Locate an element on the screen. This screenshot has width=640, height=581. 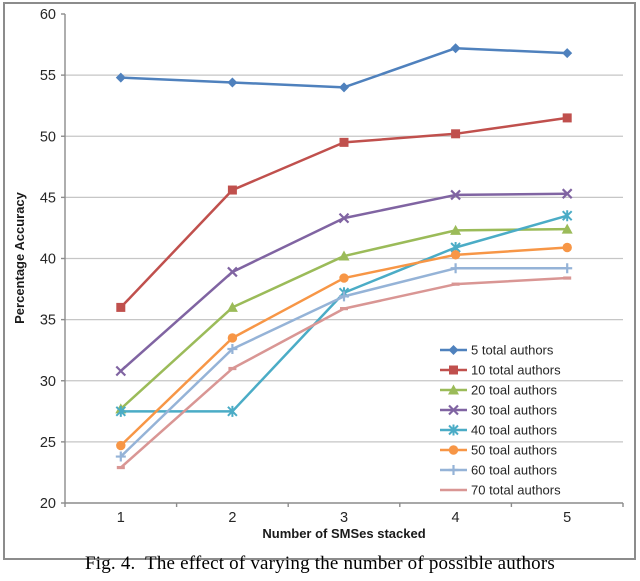
x-tick-label: 5 is located at coordinates (567, 518).